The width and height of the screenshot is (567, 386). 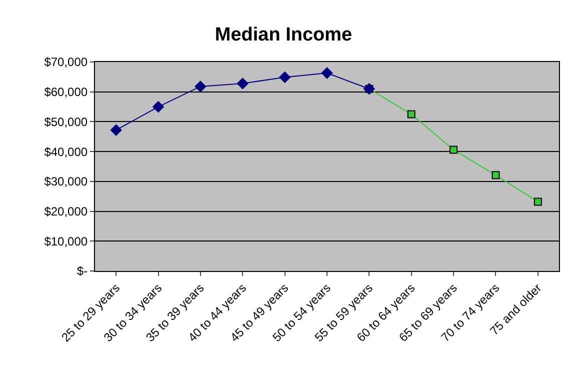 What do you see at coordinates (66, 181) in the screenshot?
I see `y-tick-label: $30,000` at bounding box center [66, 181].